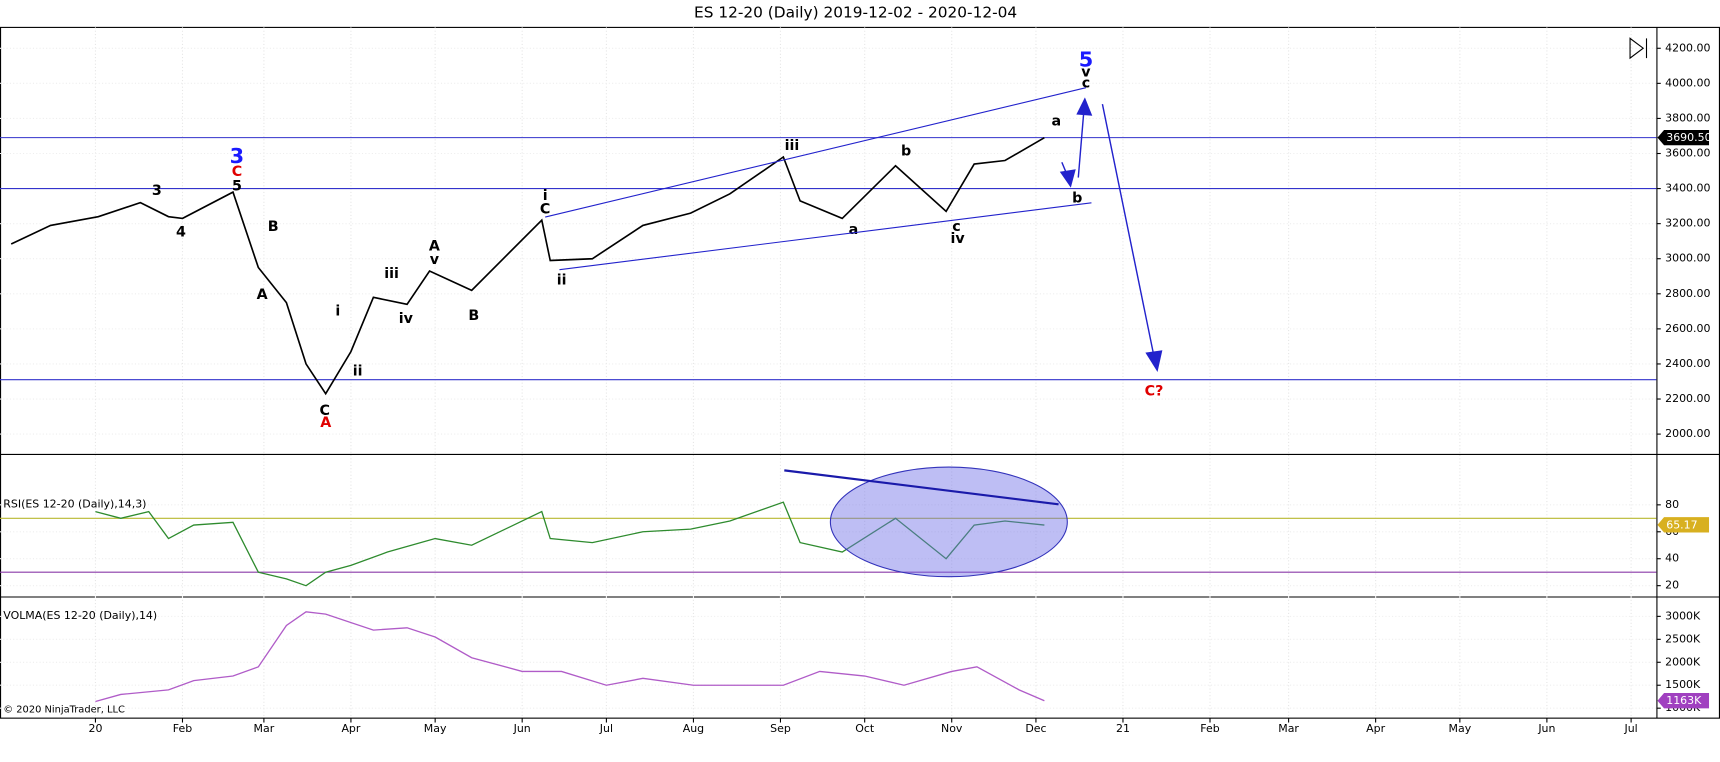  I want to click on y-tick-label: 2800.00, so click(1687, 293).